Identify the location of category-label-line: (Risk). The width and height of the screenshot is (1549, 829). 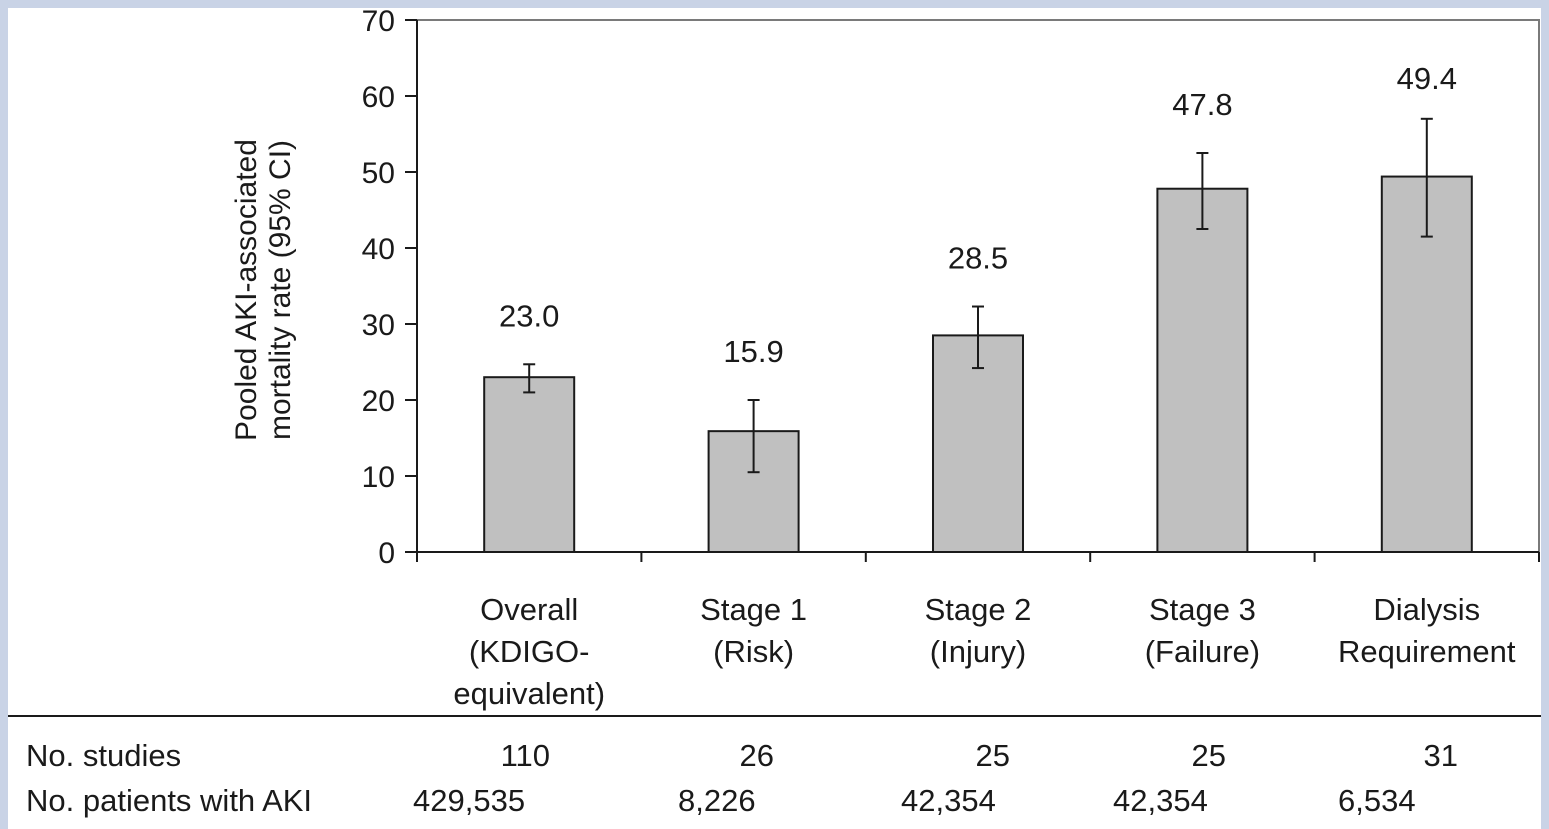
(753, 651).